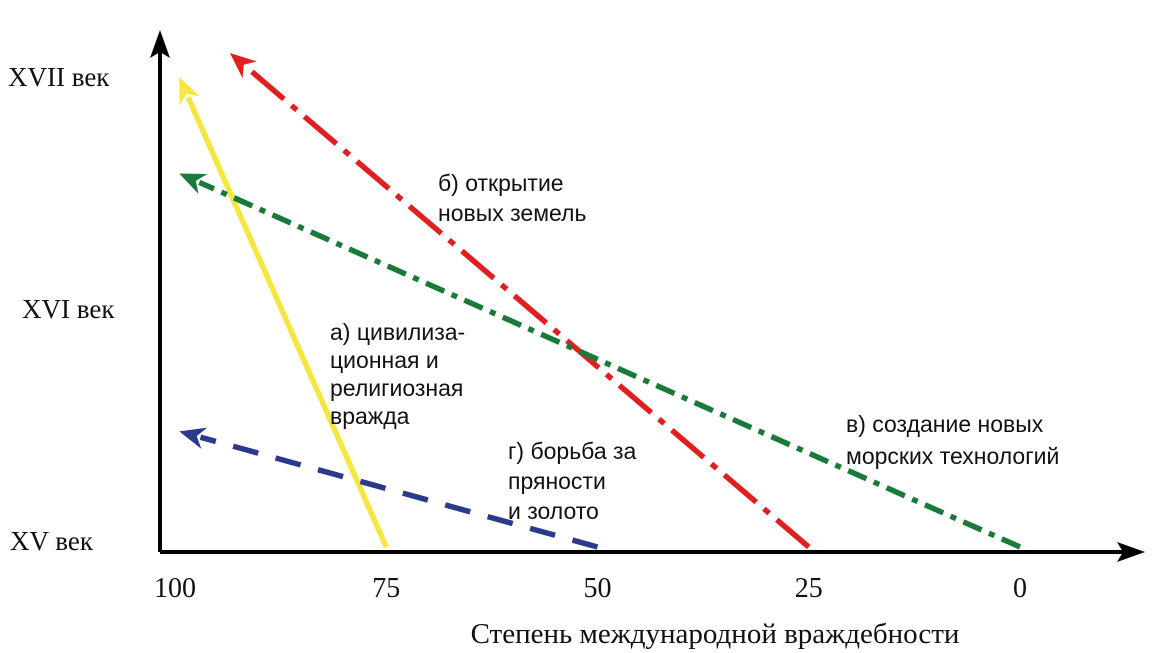 The width and height of the screenshot is (1157, 653). Describe the element at coordinates (189, 91) in the screenshot. I see `series-arrowhead-a` at that location.